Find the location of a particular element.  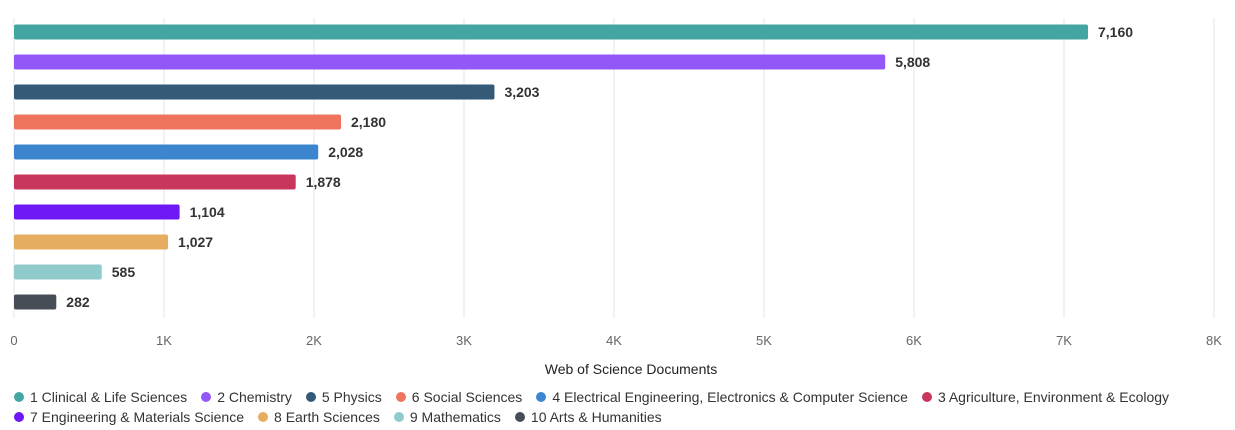

x-axis-title: Web of Science Documents is located at coordinates (631, 369).